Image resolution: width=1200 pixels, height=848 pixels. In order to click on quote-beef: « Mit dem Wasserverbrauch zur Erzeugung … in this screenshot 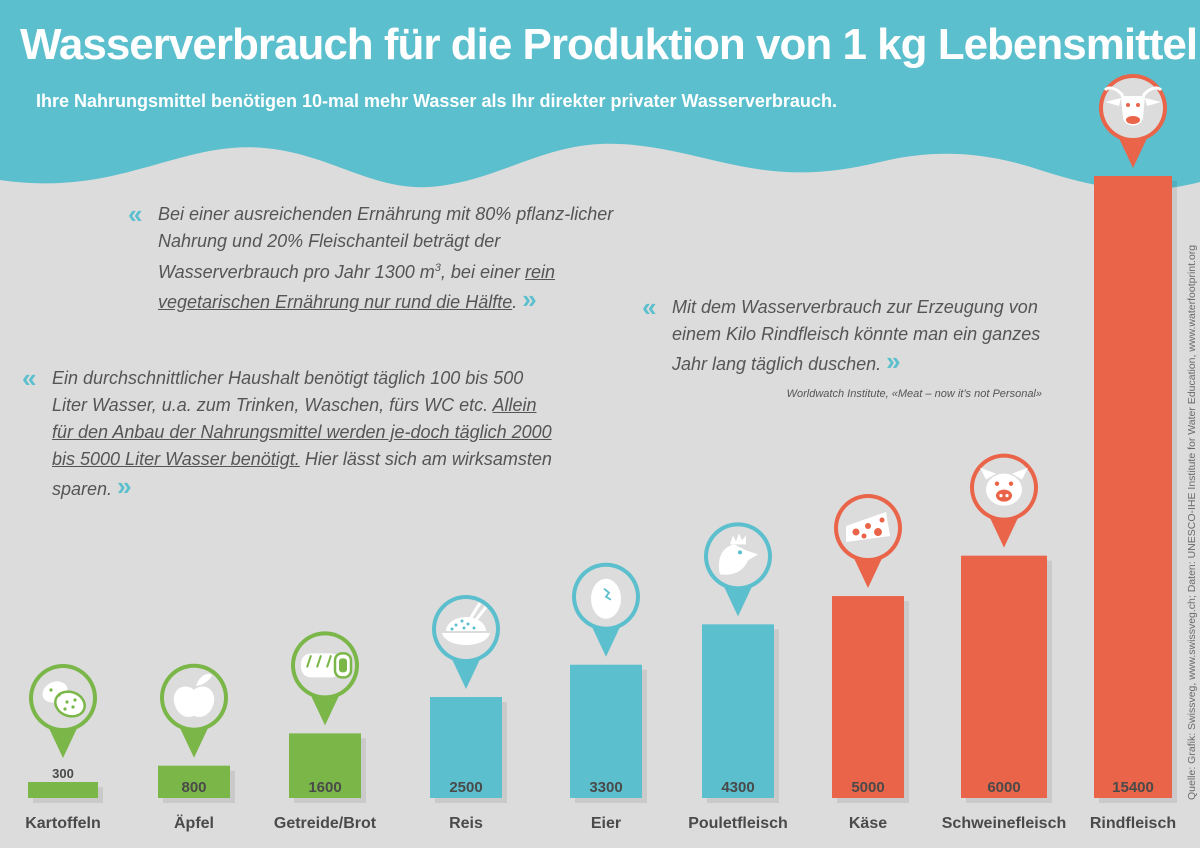, I will do `click(847, 336)`.